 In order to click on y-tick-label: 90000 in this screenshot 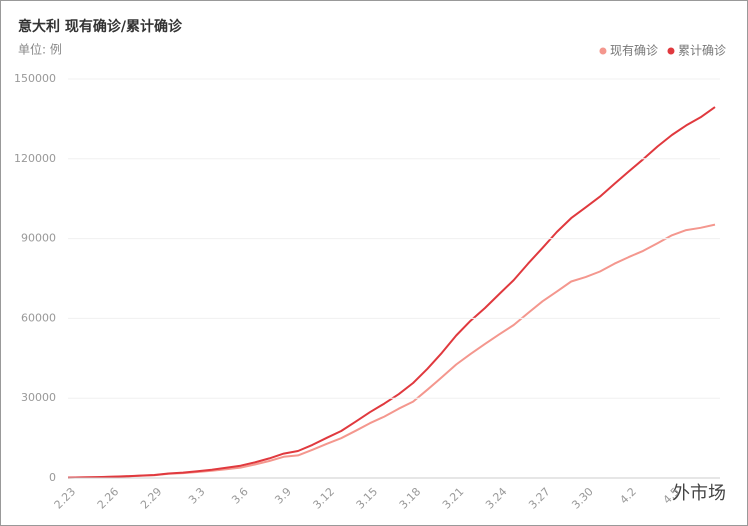, I will do `click(38, 238)`.